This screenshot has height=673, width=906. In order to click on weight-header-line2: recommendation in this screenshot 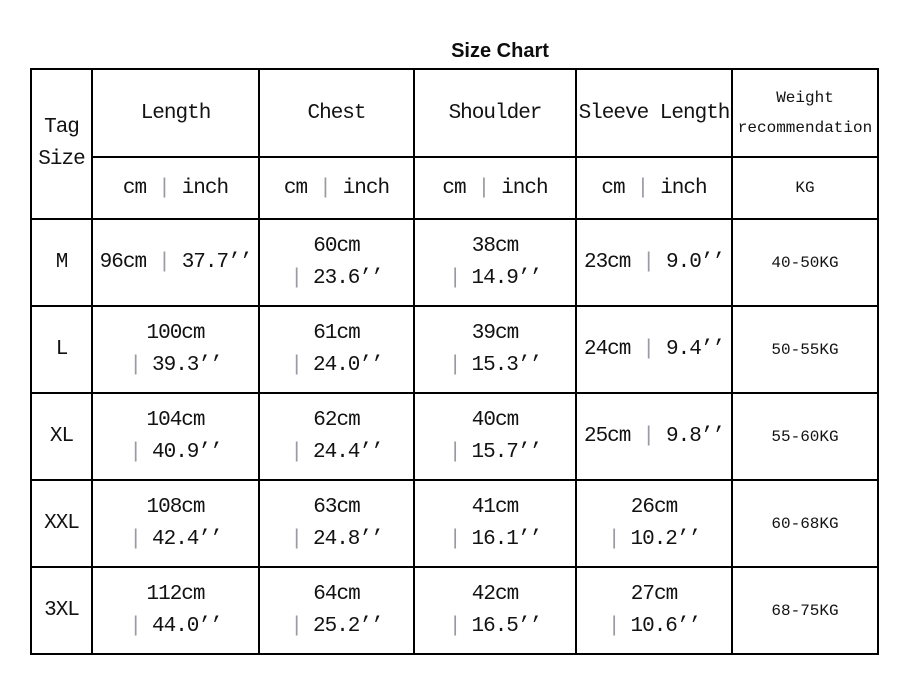, I will do `click(805, 128)`.